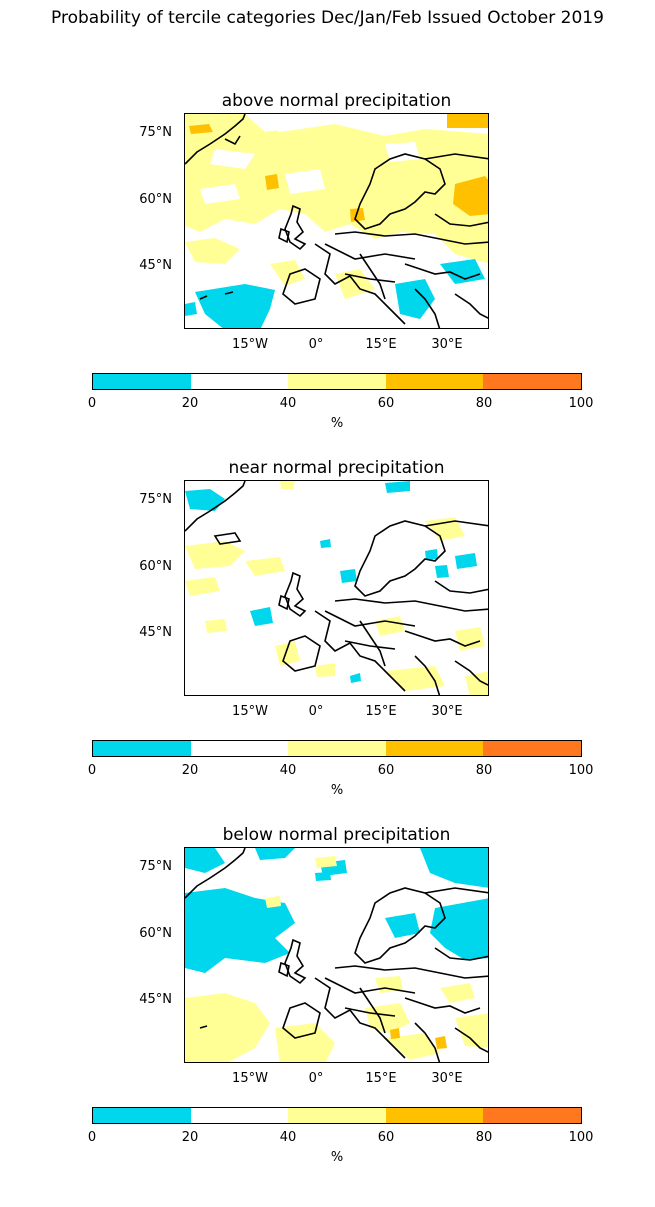 This screenshot has height=1207, width=655. What do you see at coordinates (310, 159) in the screenshot?
I see `prob-20-40-areas` at bounding box center [310, 159].